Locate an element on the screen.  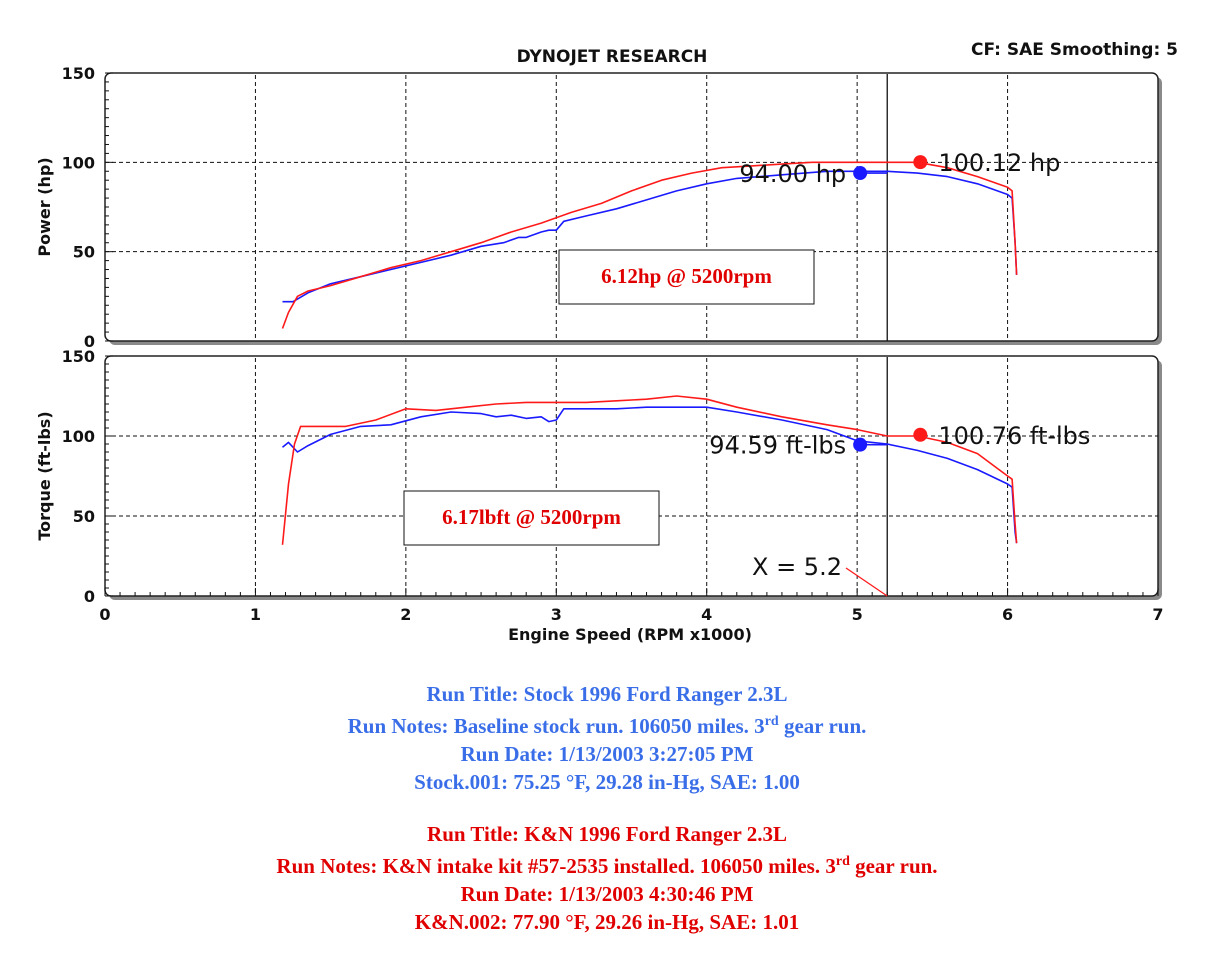
x-tick-label: 2 is located at coordinates (405, 614).